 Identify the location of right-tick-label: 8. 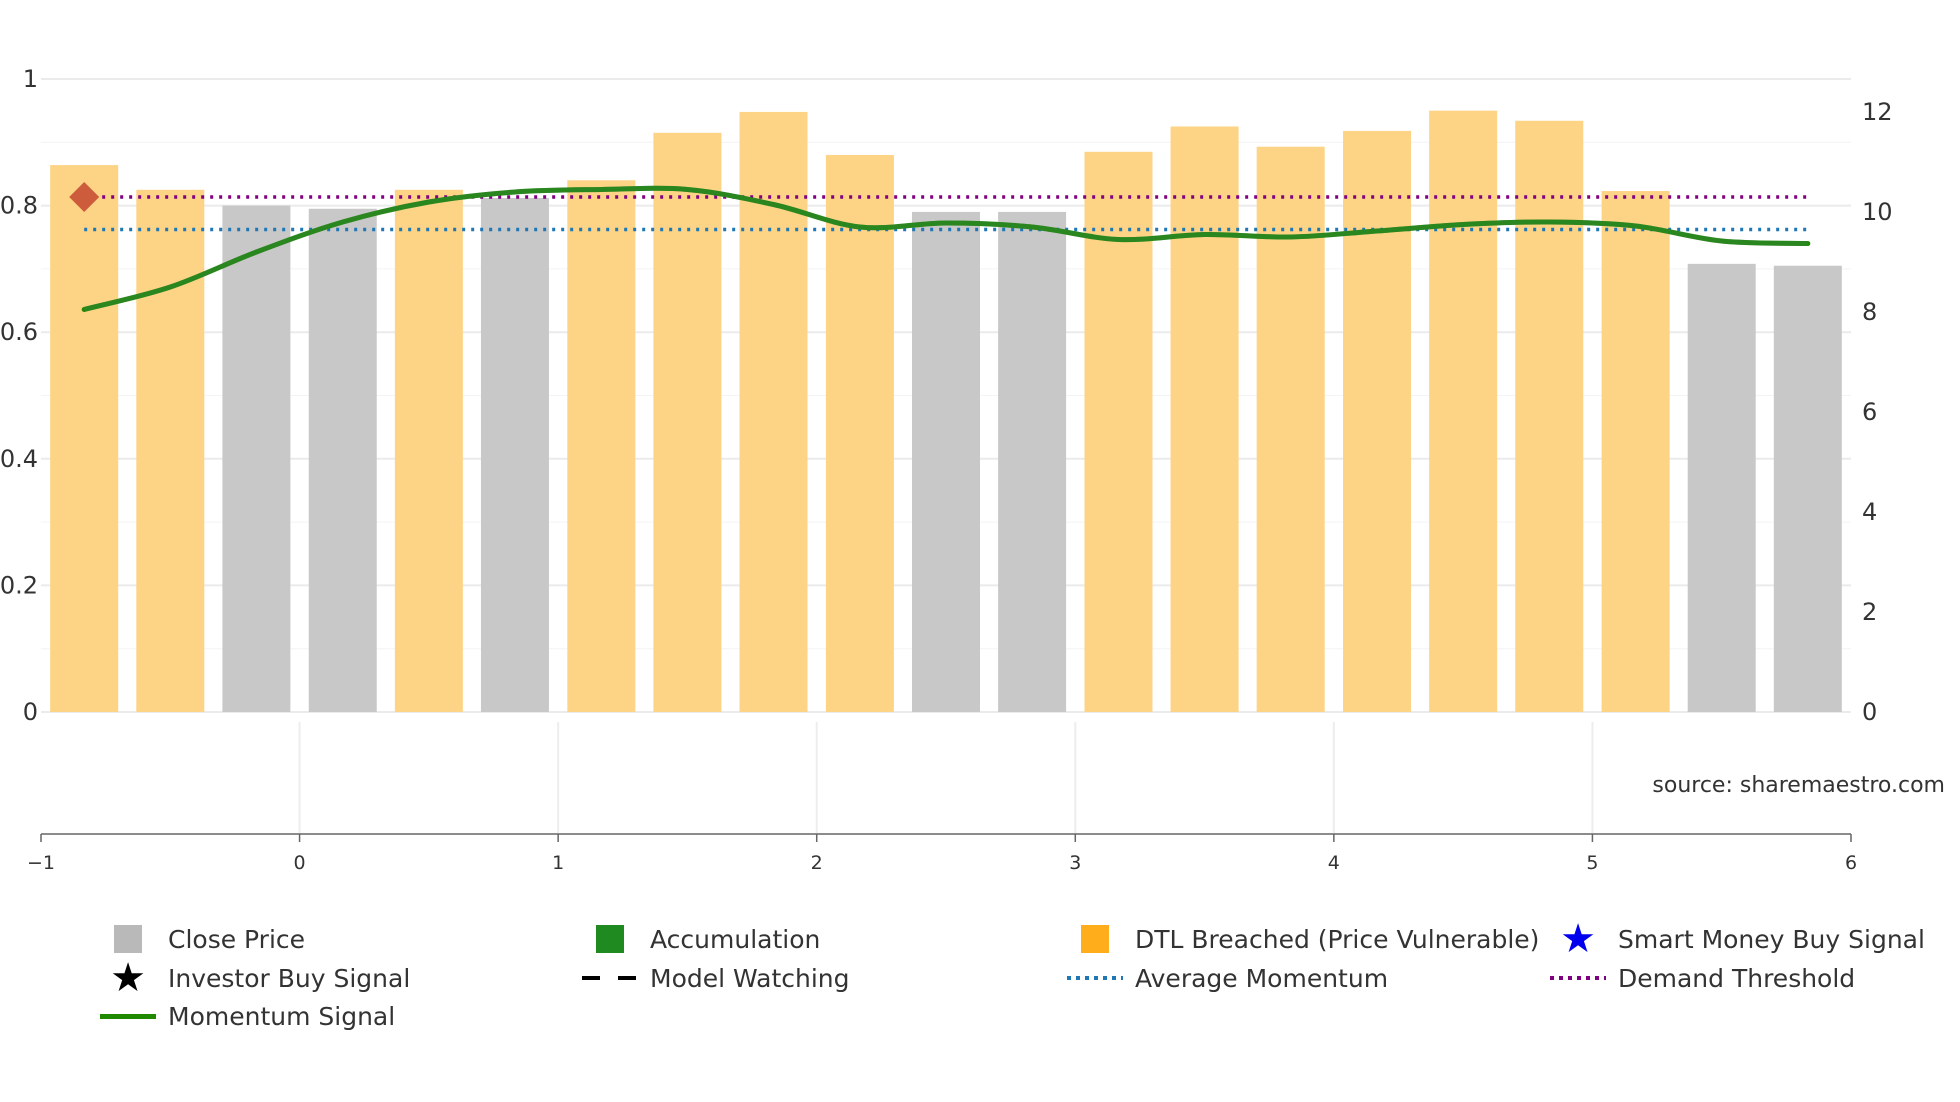
(1869, 312).